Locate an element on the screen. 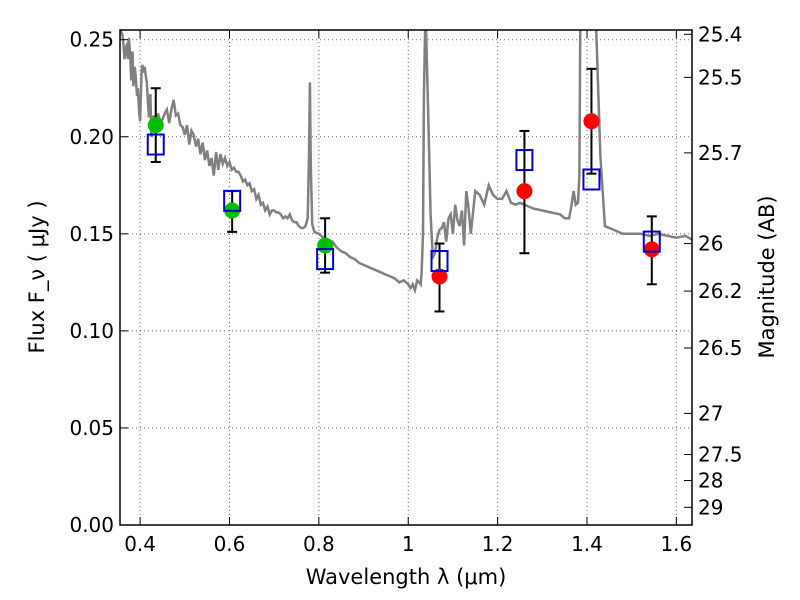 The image size is (800, 600). y-tick-label: 0.25 is located at coordinates (91, 40).